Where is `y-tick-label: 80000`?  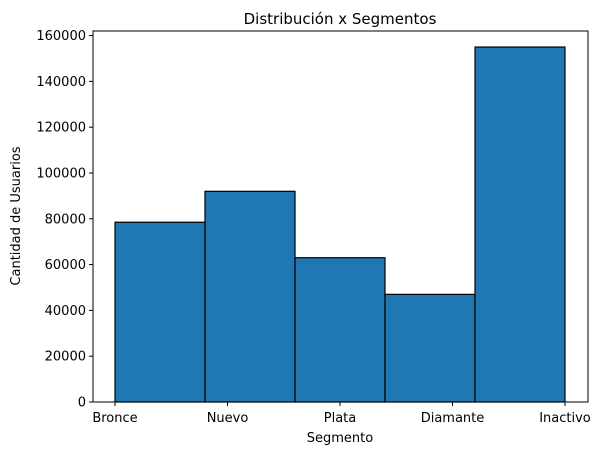
y-tick-label: 80000 is located at coordinates (65, 219).